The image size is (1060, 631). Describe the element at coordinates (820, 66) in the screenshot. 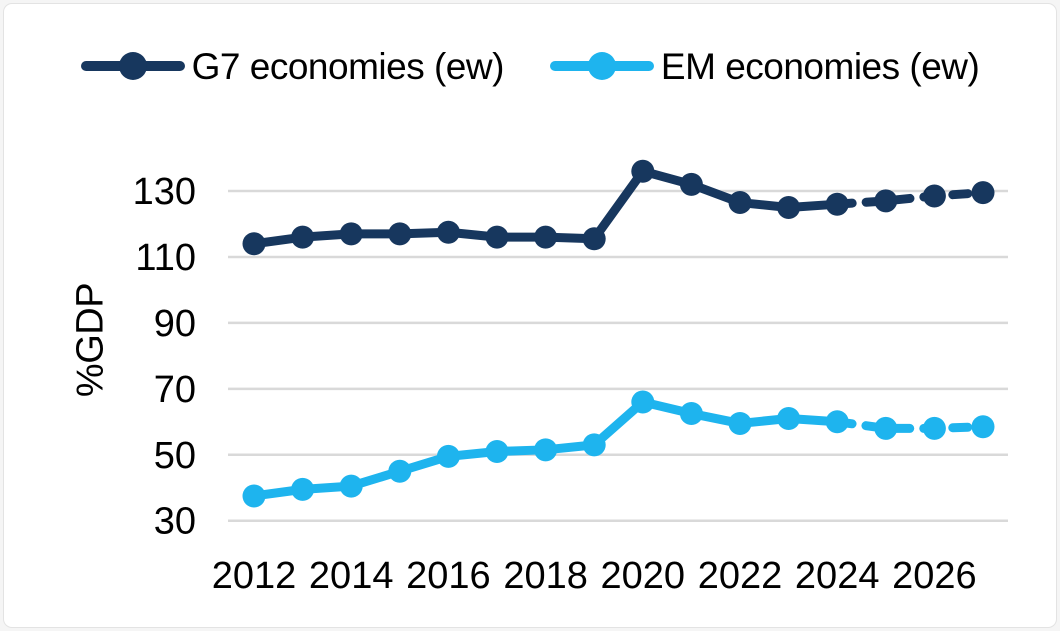

I see `legend-label-em: EM economies (ew)` at that location.